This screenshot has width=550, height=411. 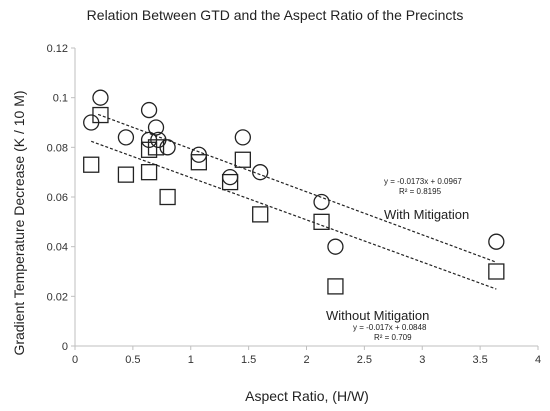 I want to click on y-tick-label: 0.12, so click(x=57, y=49).